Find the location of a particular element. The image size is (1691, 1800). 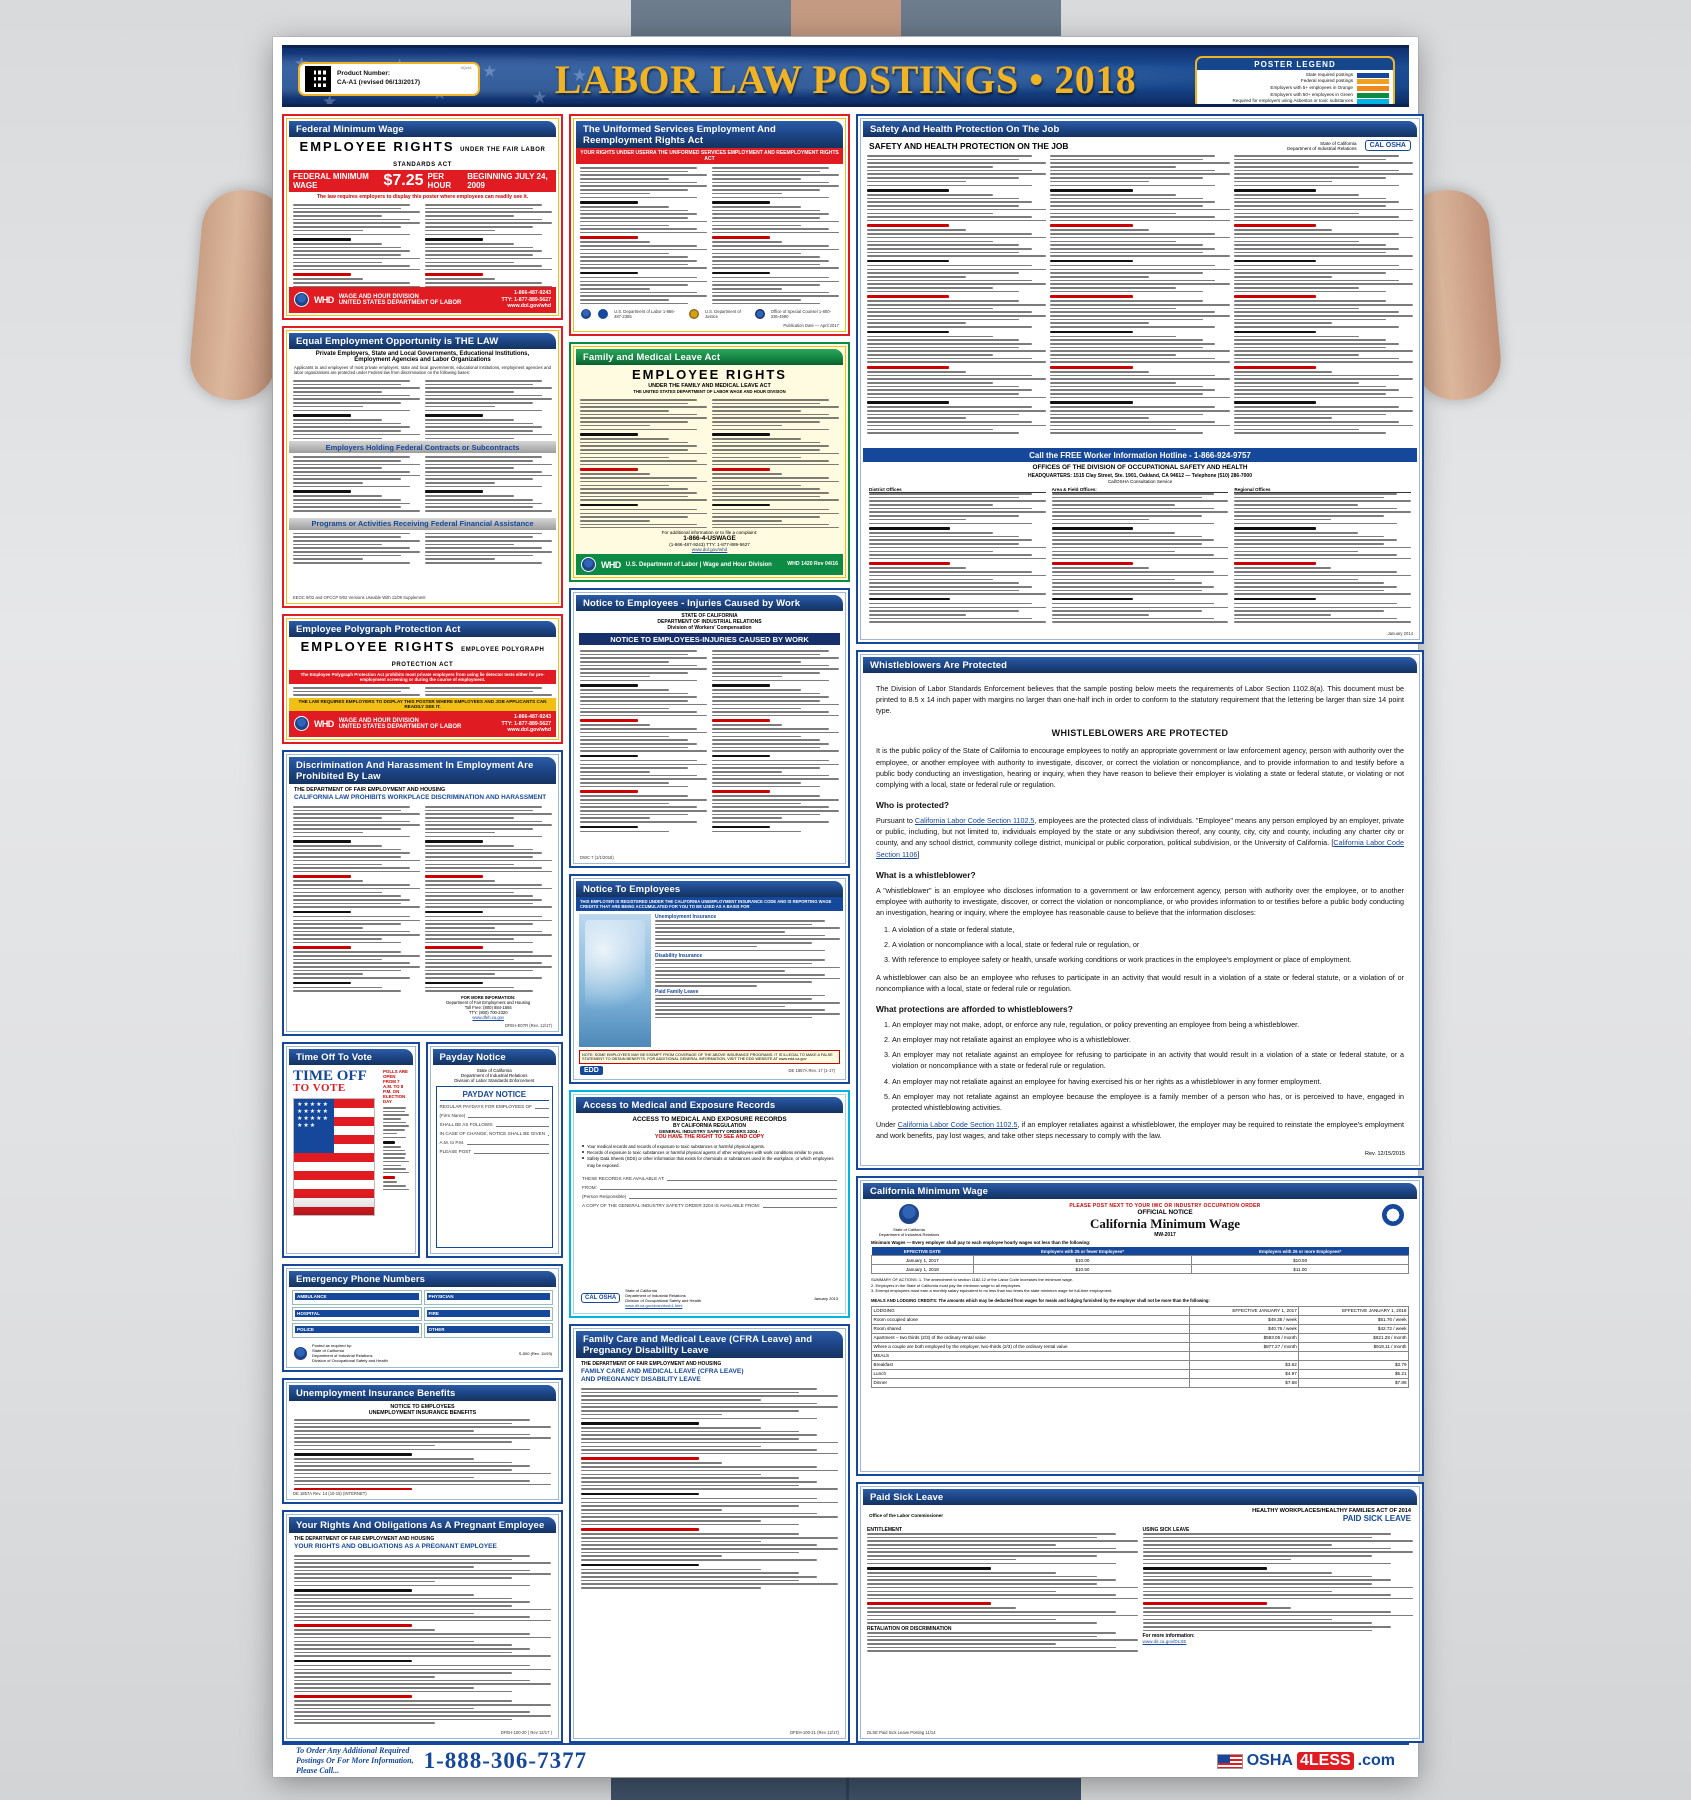

access-record-field: THESE RECORDS ARE AVAILABLE AT: is located at coordinates (709, 1178).